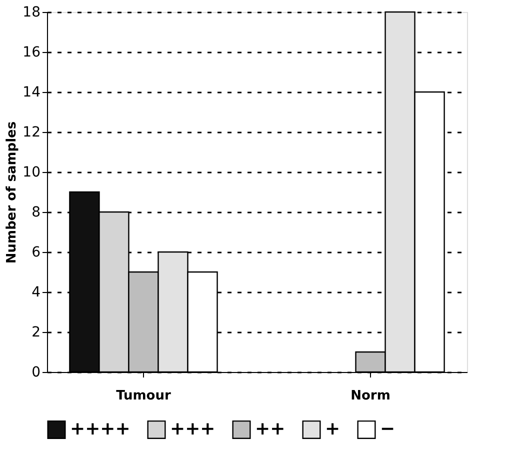 The width and height of the screenshot is (526, 474). I want to click on y-tick-label: 16, so click(31, 52).